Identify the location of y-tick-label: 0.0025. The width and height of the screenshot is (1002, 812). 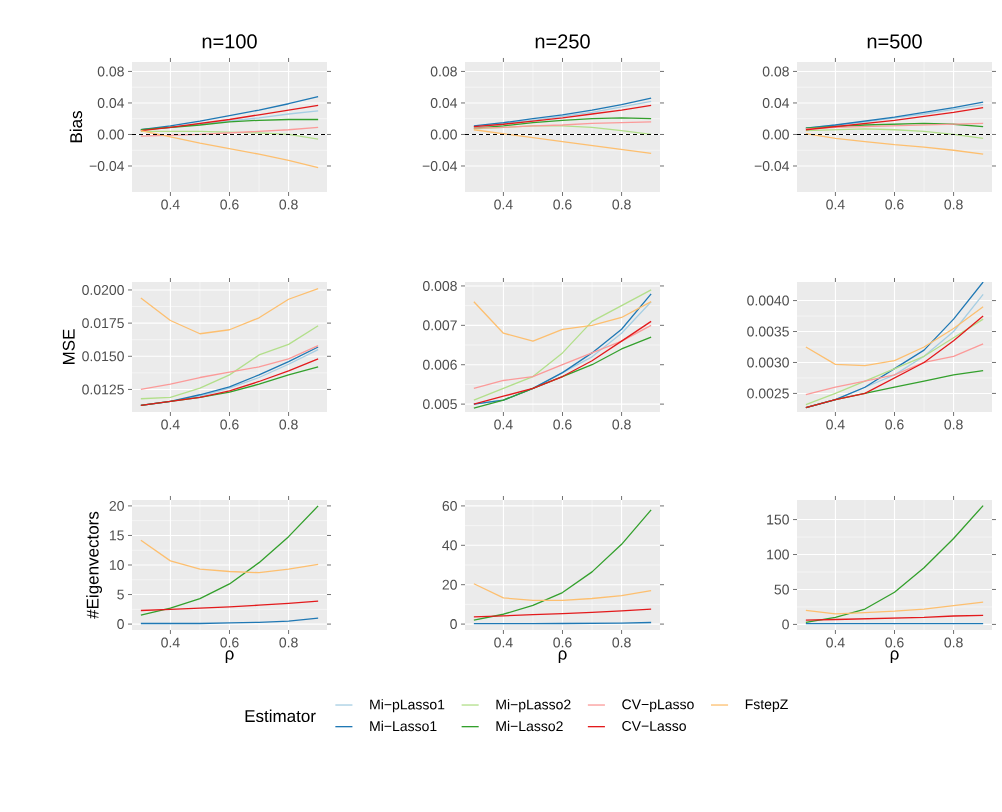
(768, 393).